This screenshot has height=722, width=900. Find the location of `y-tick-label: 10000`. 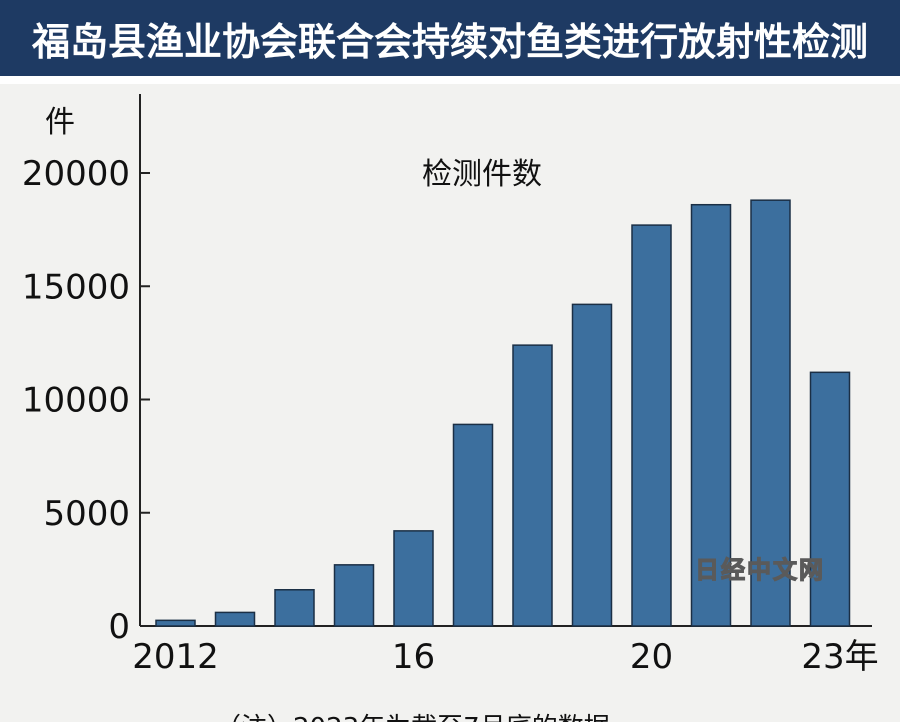

y-tick-label: 10000 is located at coordinates (76, 401).